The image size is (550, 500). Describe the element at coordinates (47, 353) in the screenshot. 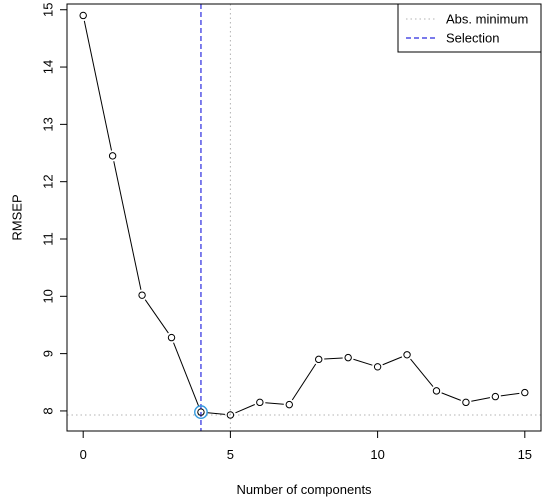

I see `y-tick-label: 9` at that location.